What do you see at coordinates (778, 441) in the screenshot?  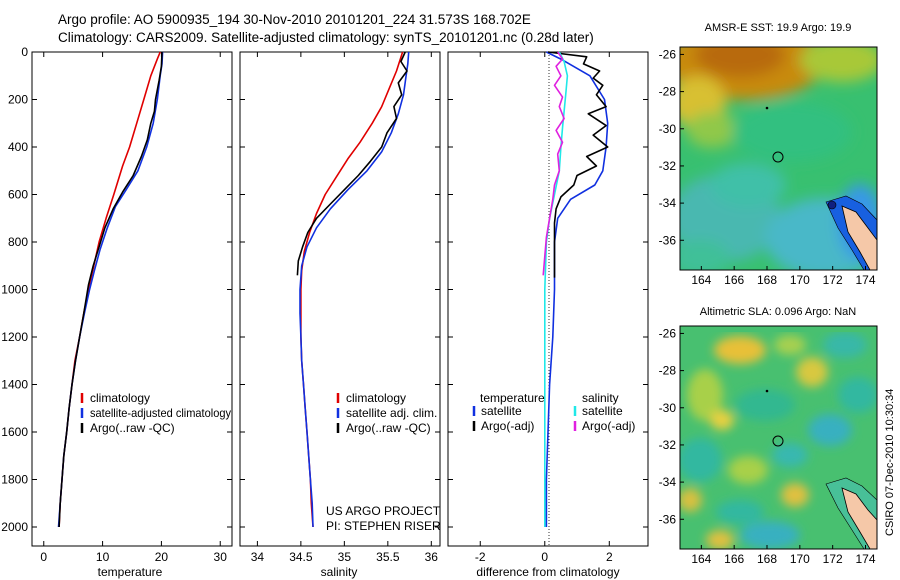 I see `sla-float-position-marker` at bounding box center [778, 441].